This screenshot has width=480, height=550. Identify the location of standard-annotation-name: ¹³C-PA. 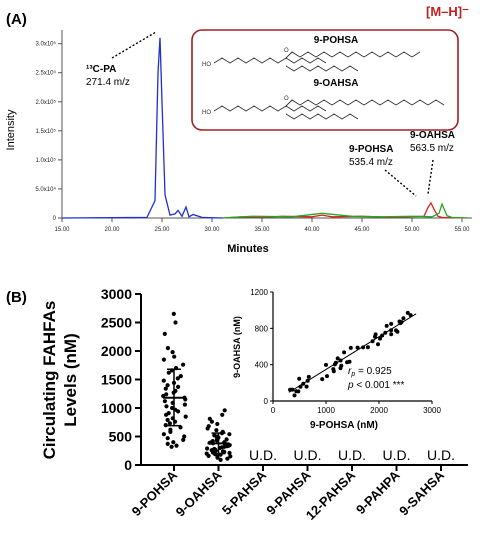
(101, 69).